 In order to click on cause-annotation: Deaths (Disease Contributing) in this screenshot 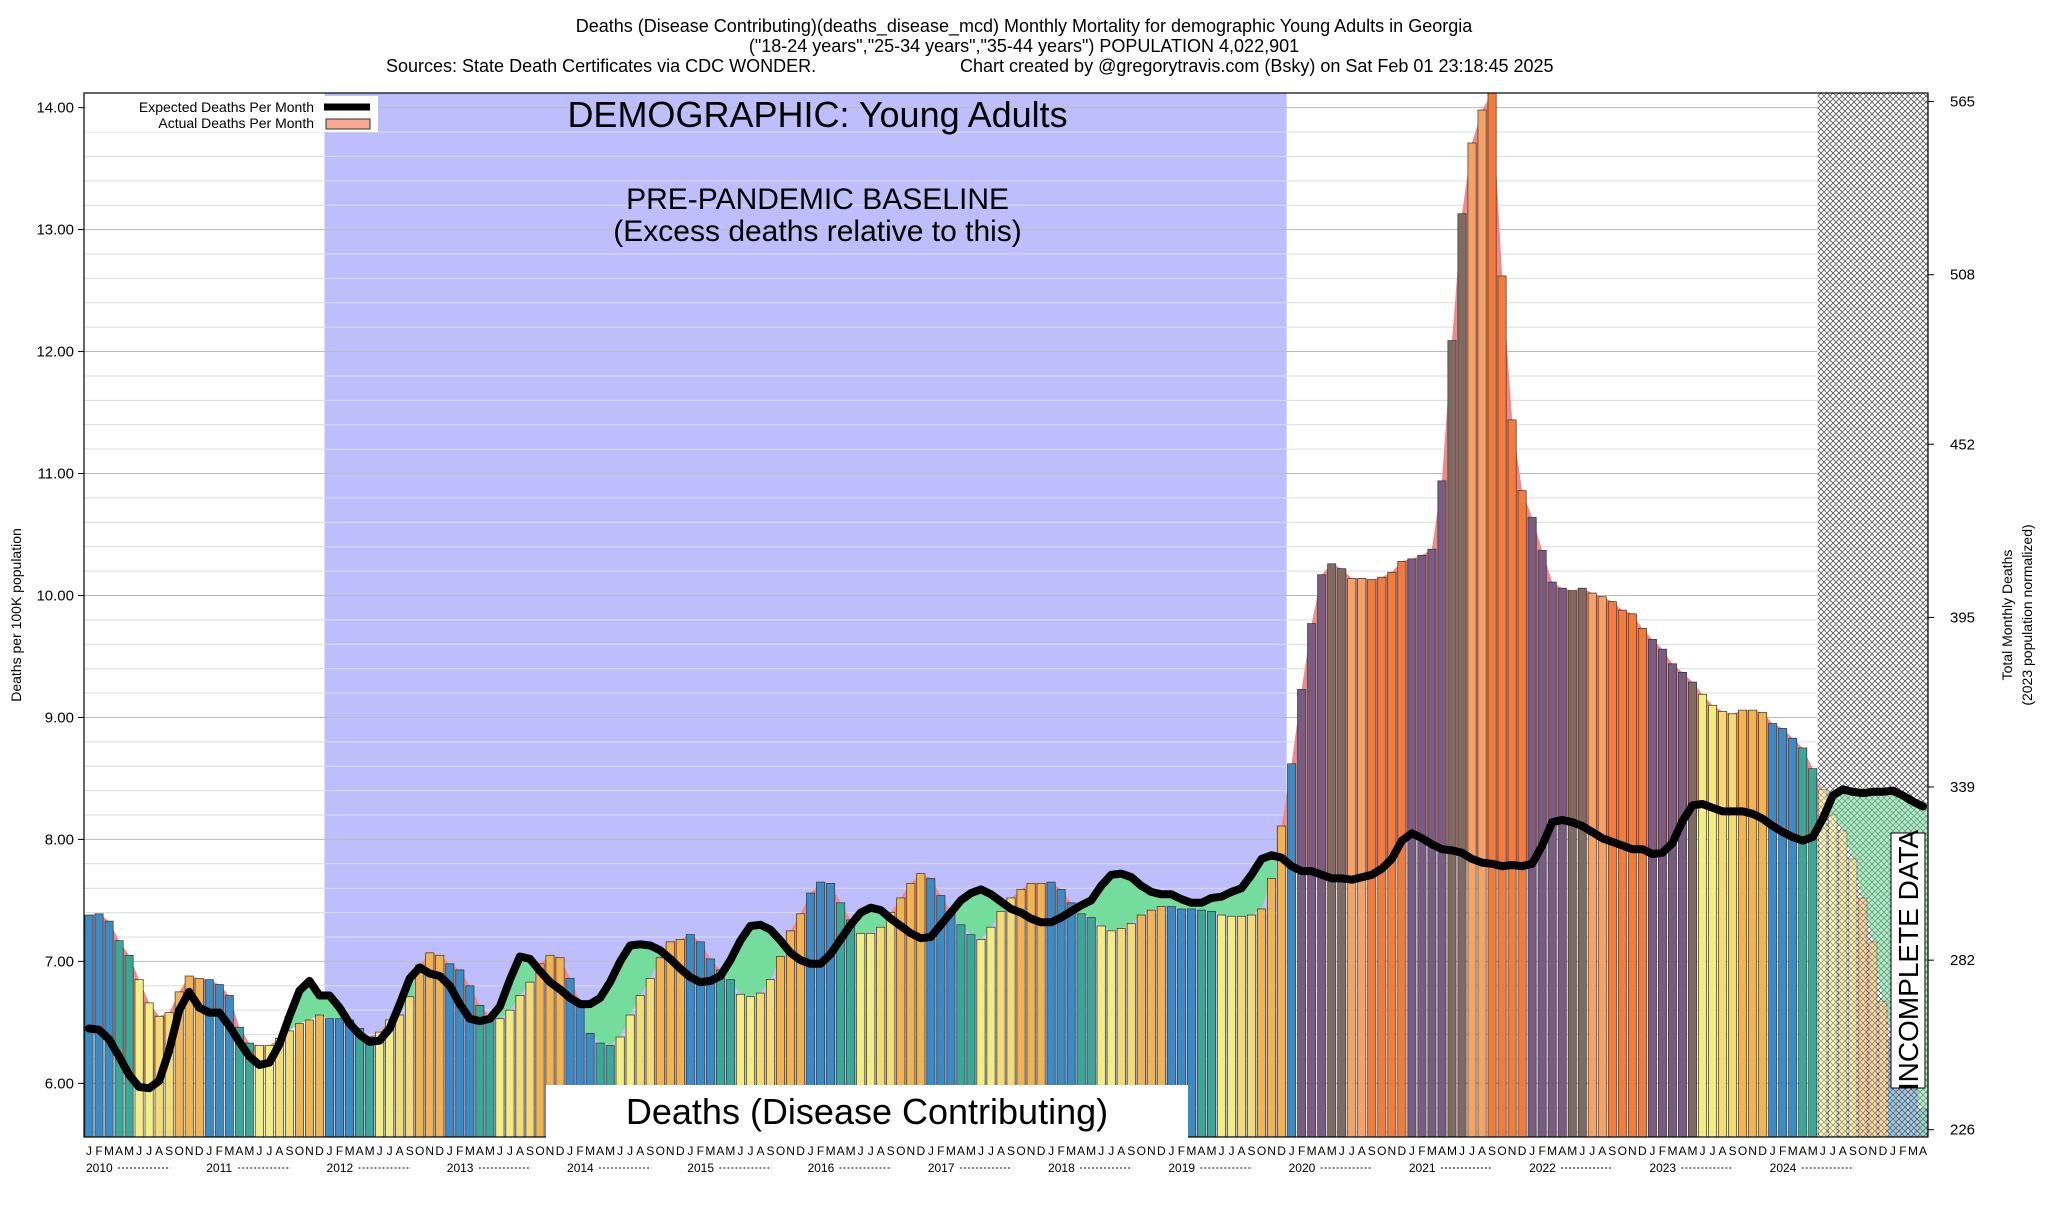, I will do `click(867, 1111)`.